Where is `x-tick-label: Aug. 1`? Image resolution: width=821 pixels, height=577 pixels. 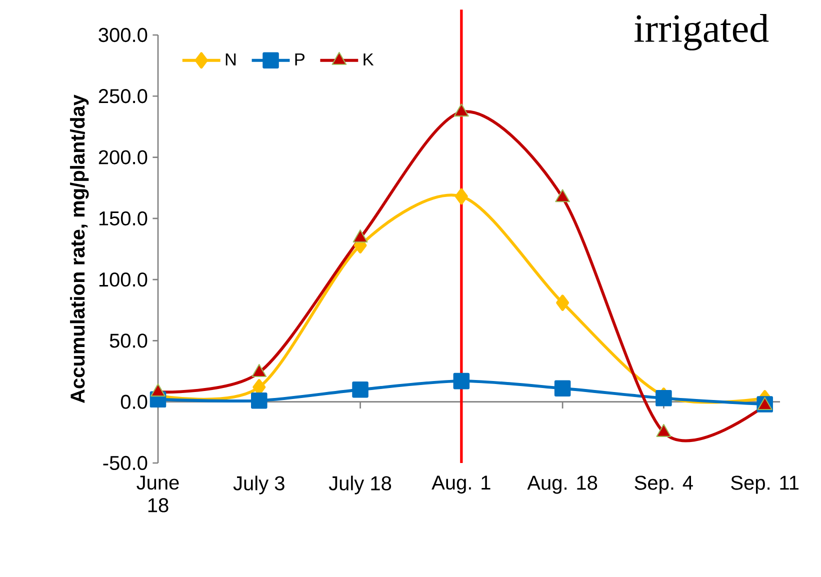
x-tick-label: Aug. 1 is located at coordinates (461, 485).